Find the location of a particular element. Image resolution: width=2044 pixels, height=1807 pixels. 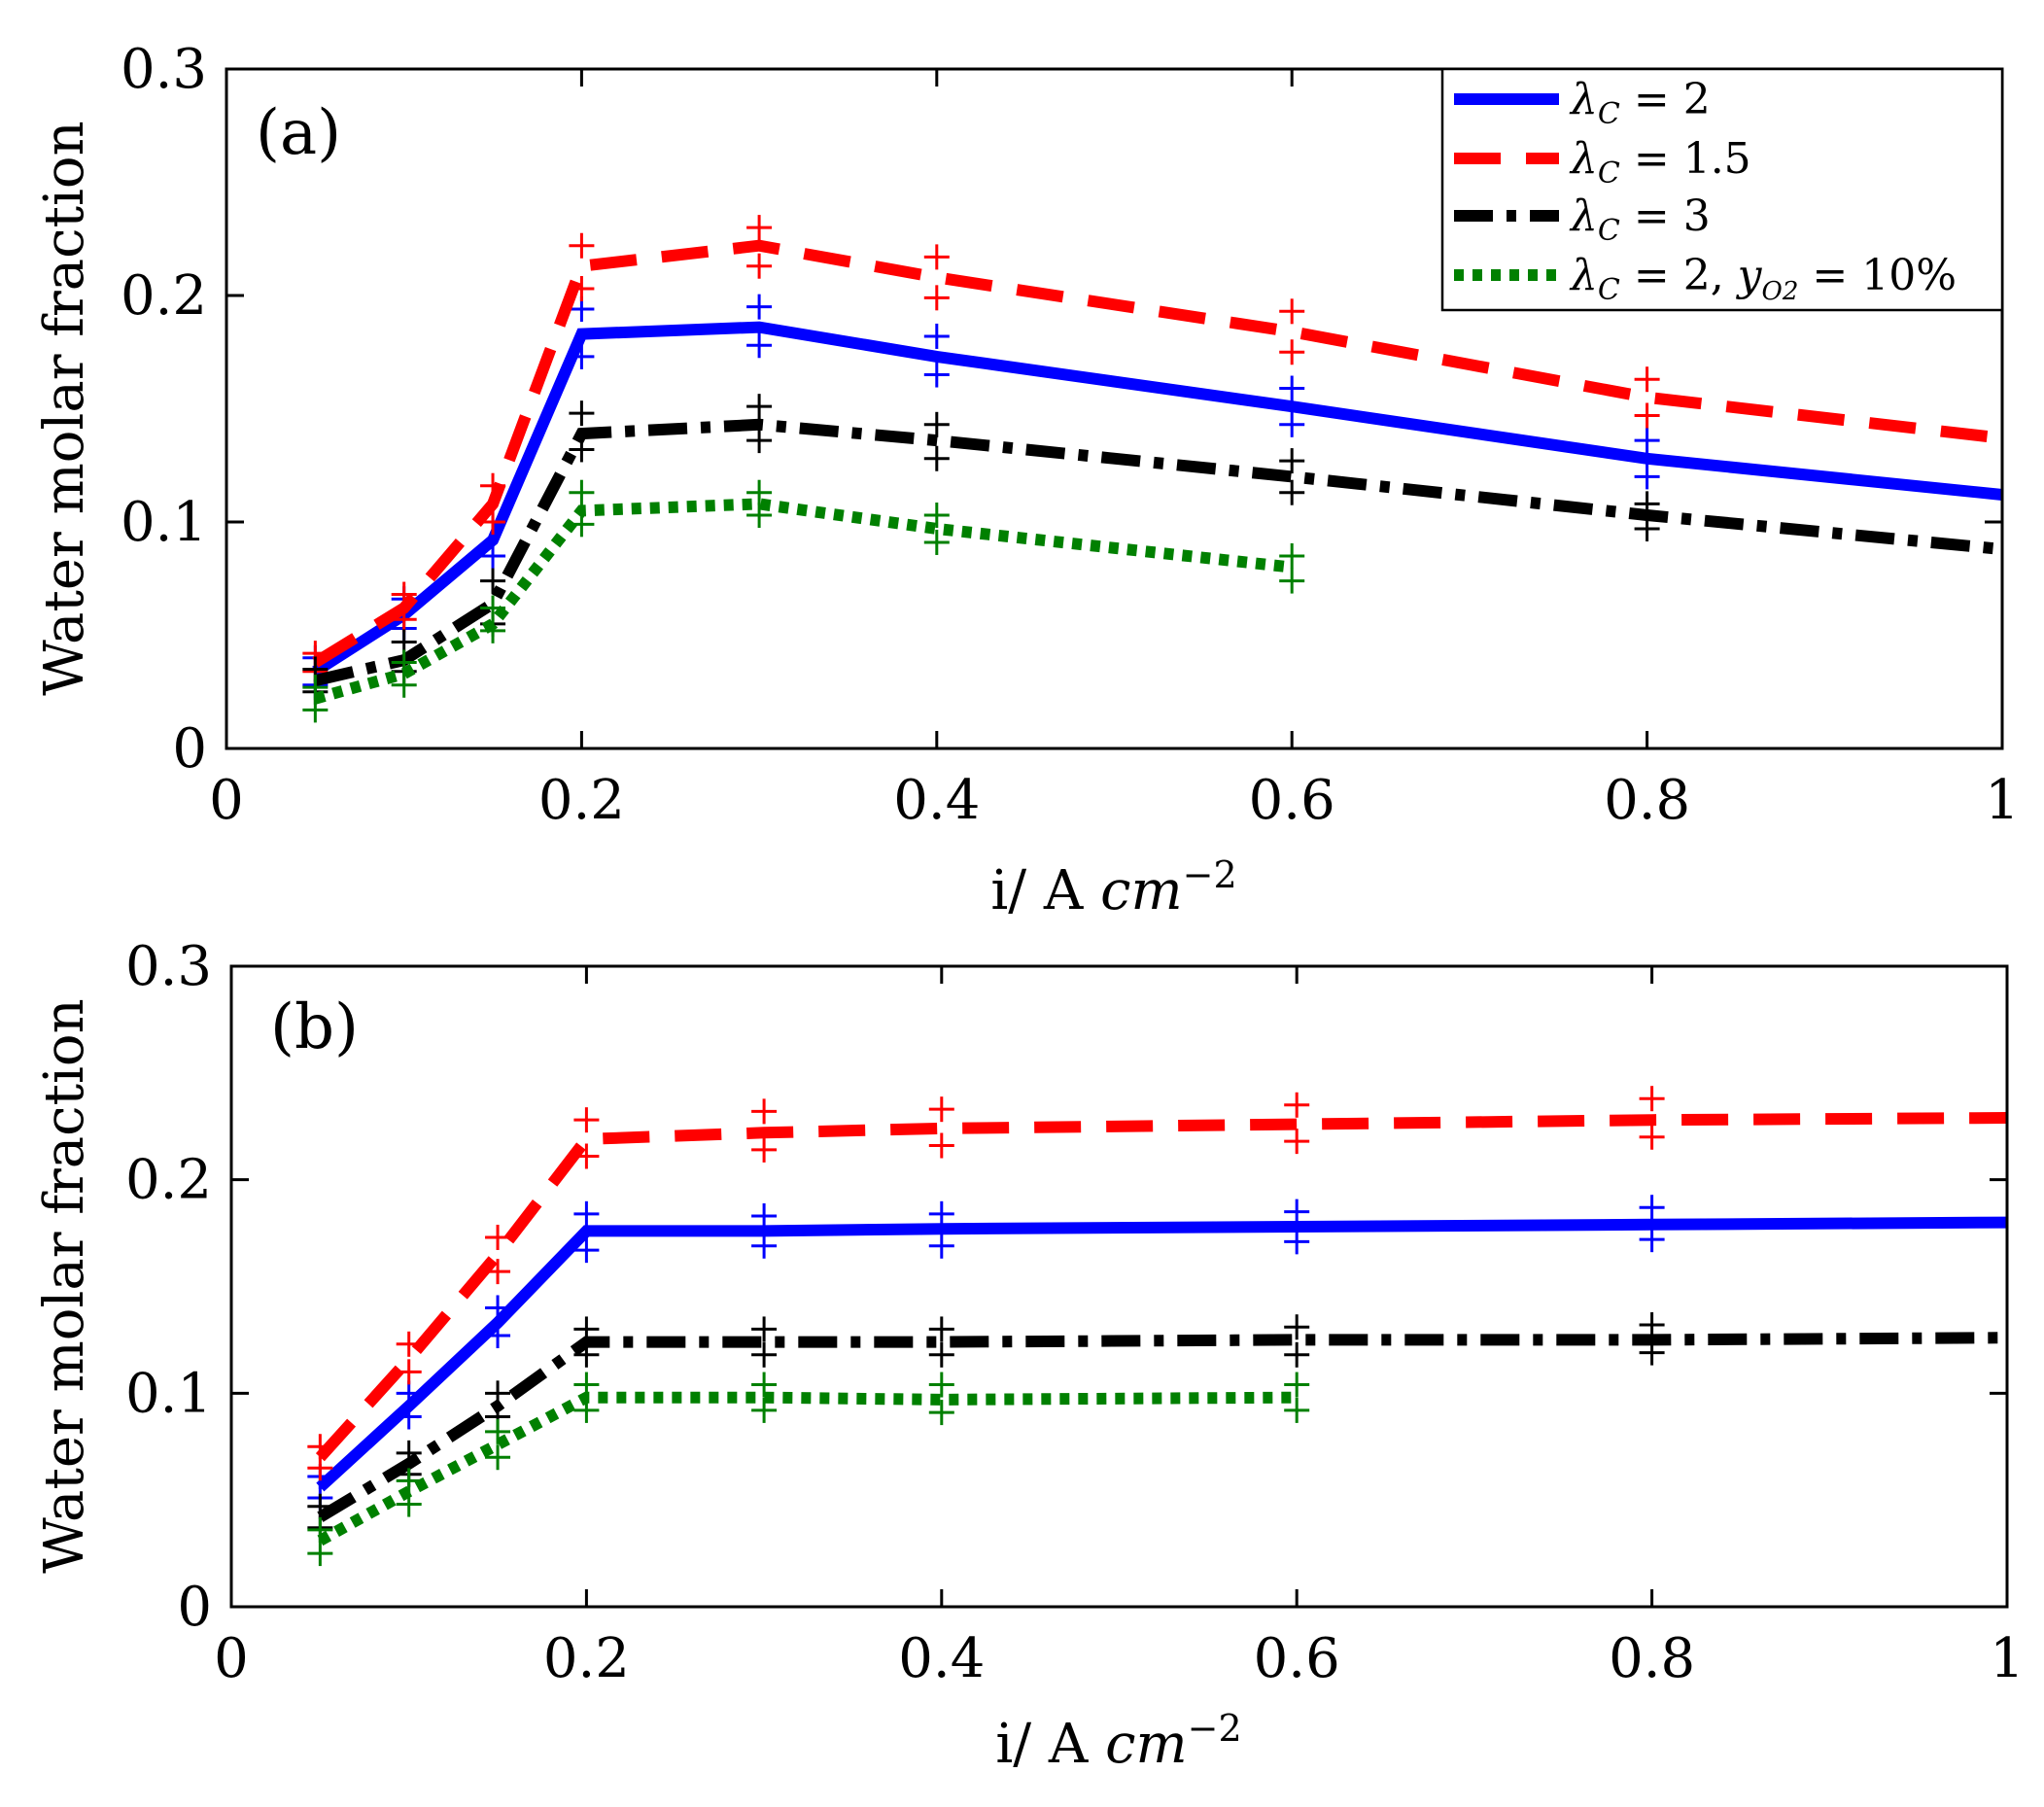

error-marker-lc15-a-2-upper is located at coordinates (493, 485).